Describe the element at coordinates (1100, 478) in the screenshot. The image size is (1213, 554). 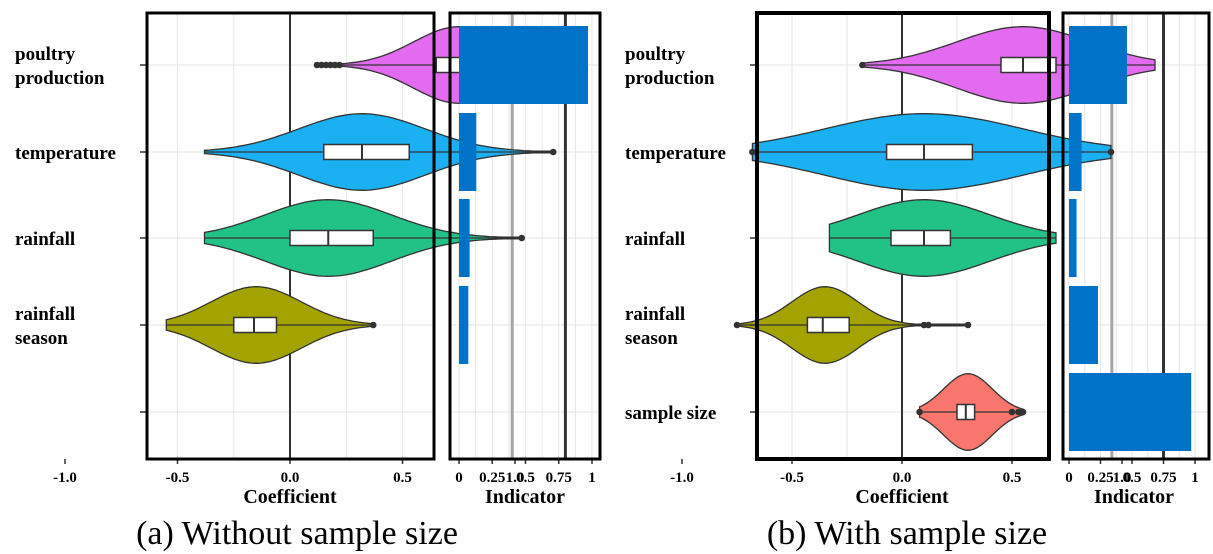
I see `panel-3-xtick-label: 0.25` at that location.